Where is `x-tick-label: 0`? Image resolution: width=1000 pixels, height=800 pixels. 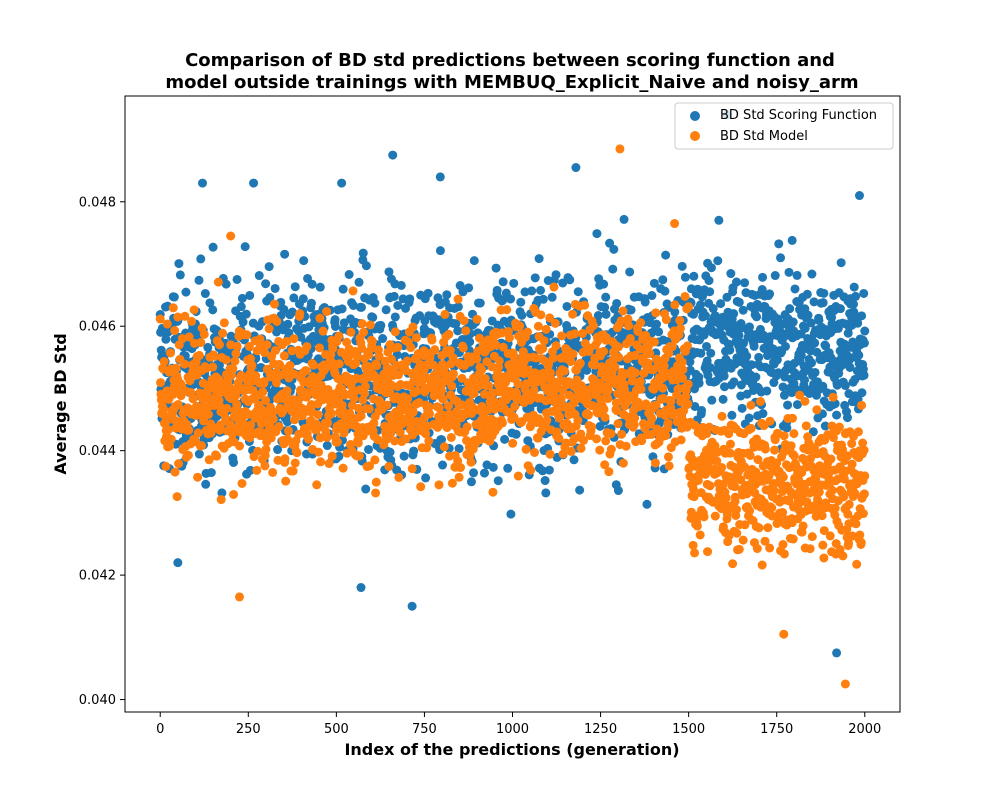 x-tick-label: 0 is located at coordinates (160, 729).